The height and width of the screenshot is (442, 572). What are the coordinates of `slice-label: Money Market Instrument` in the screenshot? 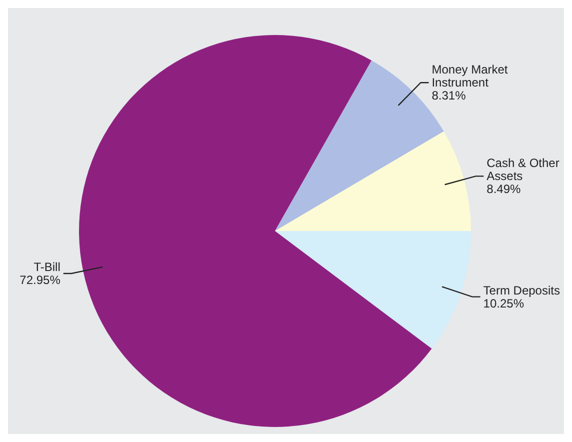 It's located at (470, 76).